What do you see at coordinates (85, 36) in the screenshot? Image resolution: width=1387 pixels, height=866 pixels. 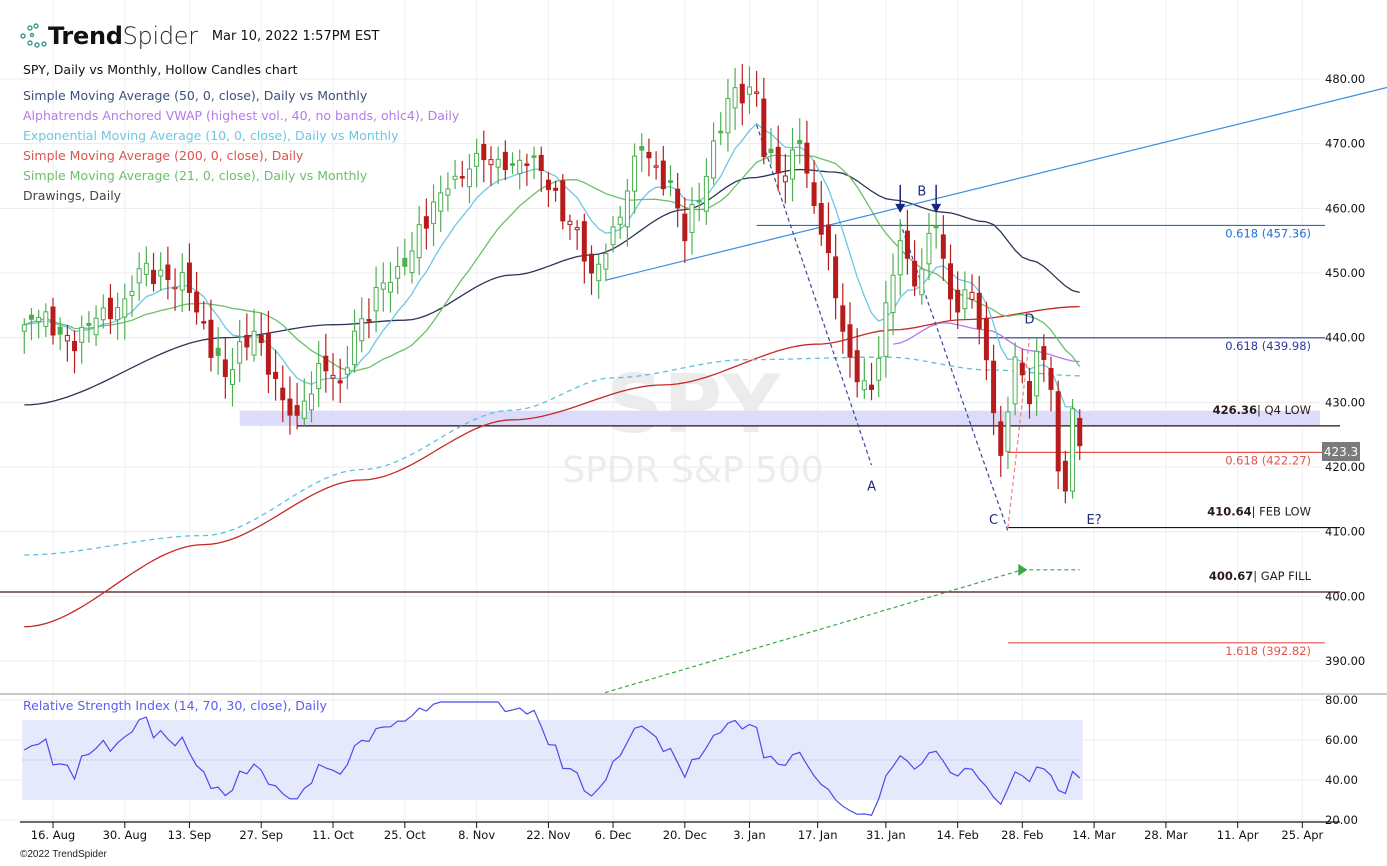 I see `brand-bold: Trend` at bounding box center [85, 36].